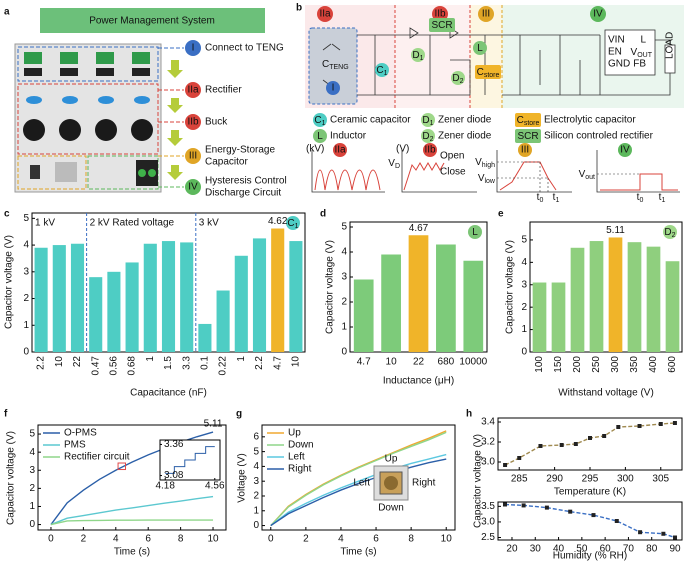  Describe the element at coordinates (590, 479) in the screenshot. I see `x-tick-label: 295` at that location.